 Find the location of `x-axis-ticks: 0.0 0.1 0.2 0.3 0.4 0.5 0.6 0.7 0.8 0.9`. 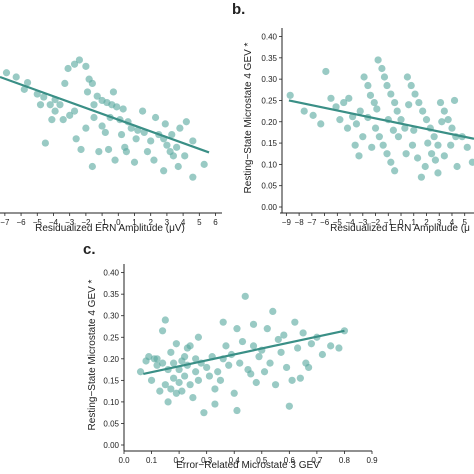

x-axis-ticks: 0.0 0.1 0.2 0.3 0.4 0.5 0.6 0.7 0.8 0.9 is located at coordinates (248, 458).